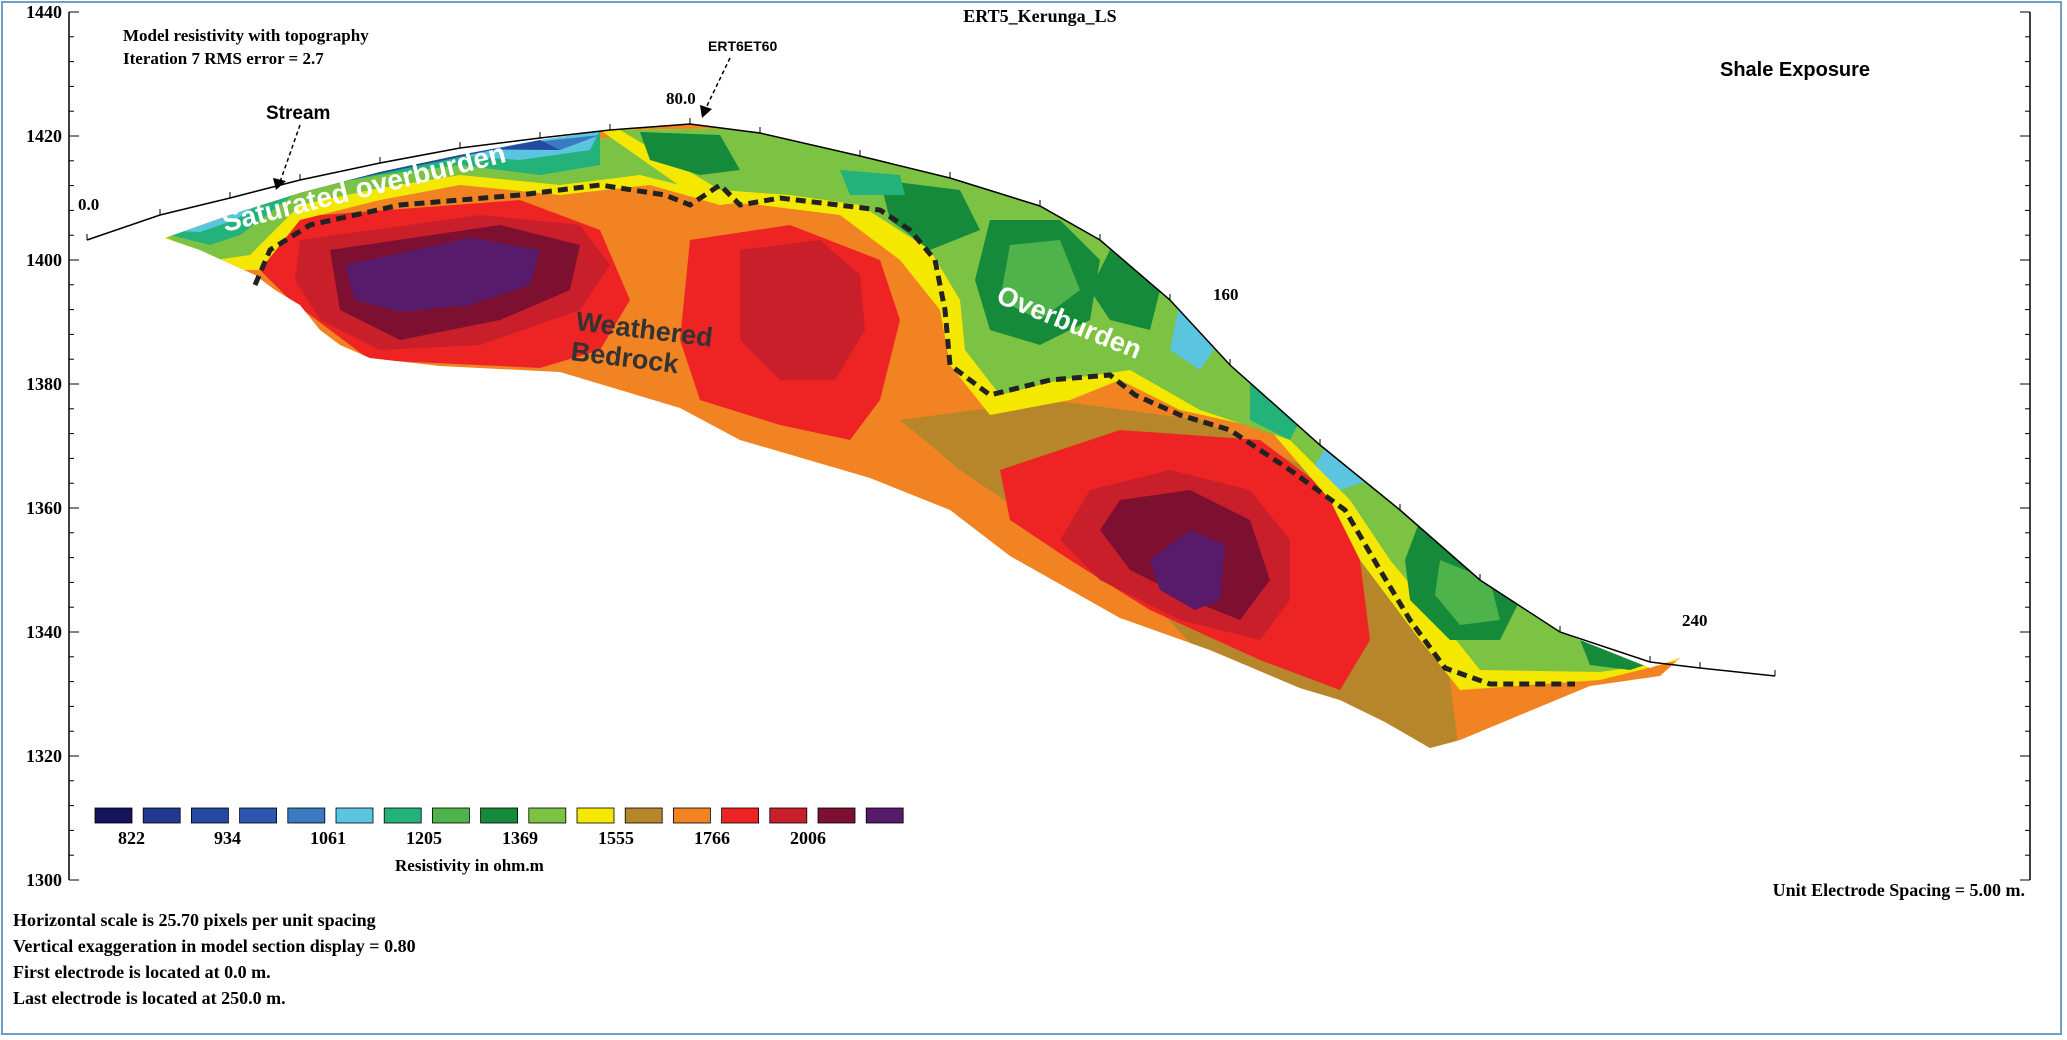  I want to click on shale-exposure-label: Shale Exposure, so click(1795, 70).